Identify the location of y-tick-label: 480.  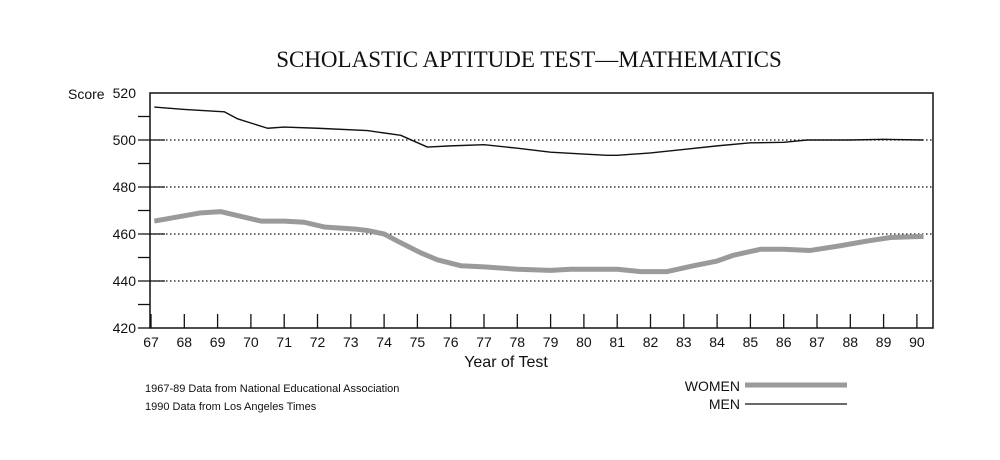
(125, 187).